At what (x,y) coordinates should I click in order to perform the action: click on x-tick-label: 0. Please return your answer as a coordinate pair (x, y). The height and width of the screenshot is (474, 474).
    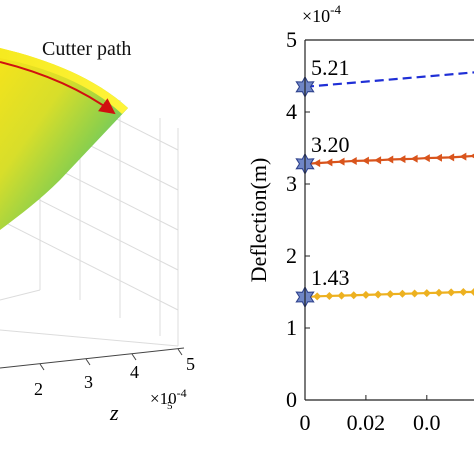
    Looking at the image, I should click on (305, 422).